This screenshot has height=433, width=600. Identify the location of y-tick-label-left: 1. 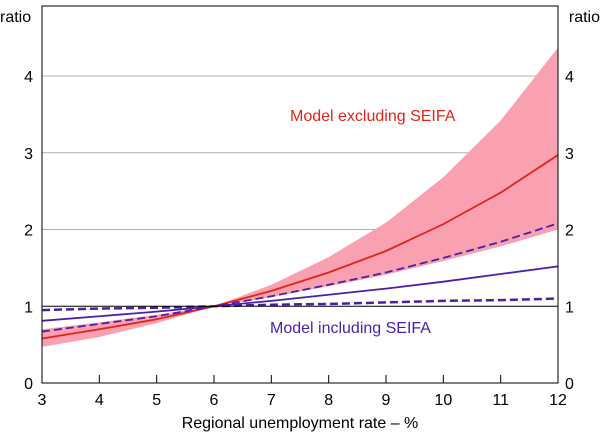
(28, 307).